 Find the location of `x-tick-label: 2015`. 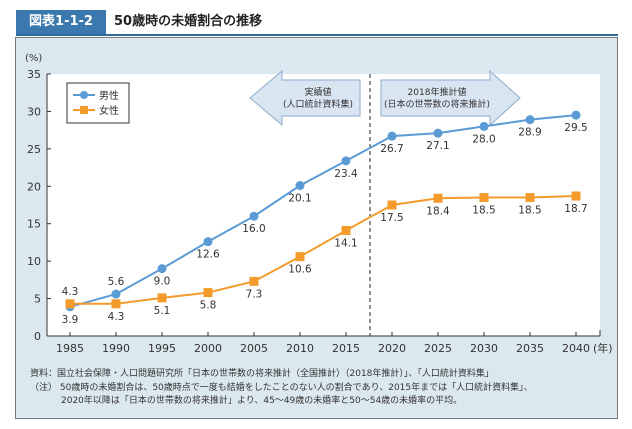

x-tick-label: 2015 is located at coordinates (346, 348).